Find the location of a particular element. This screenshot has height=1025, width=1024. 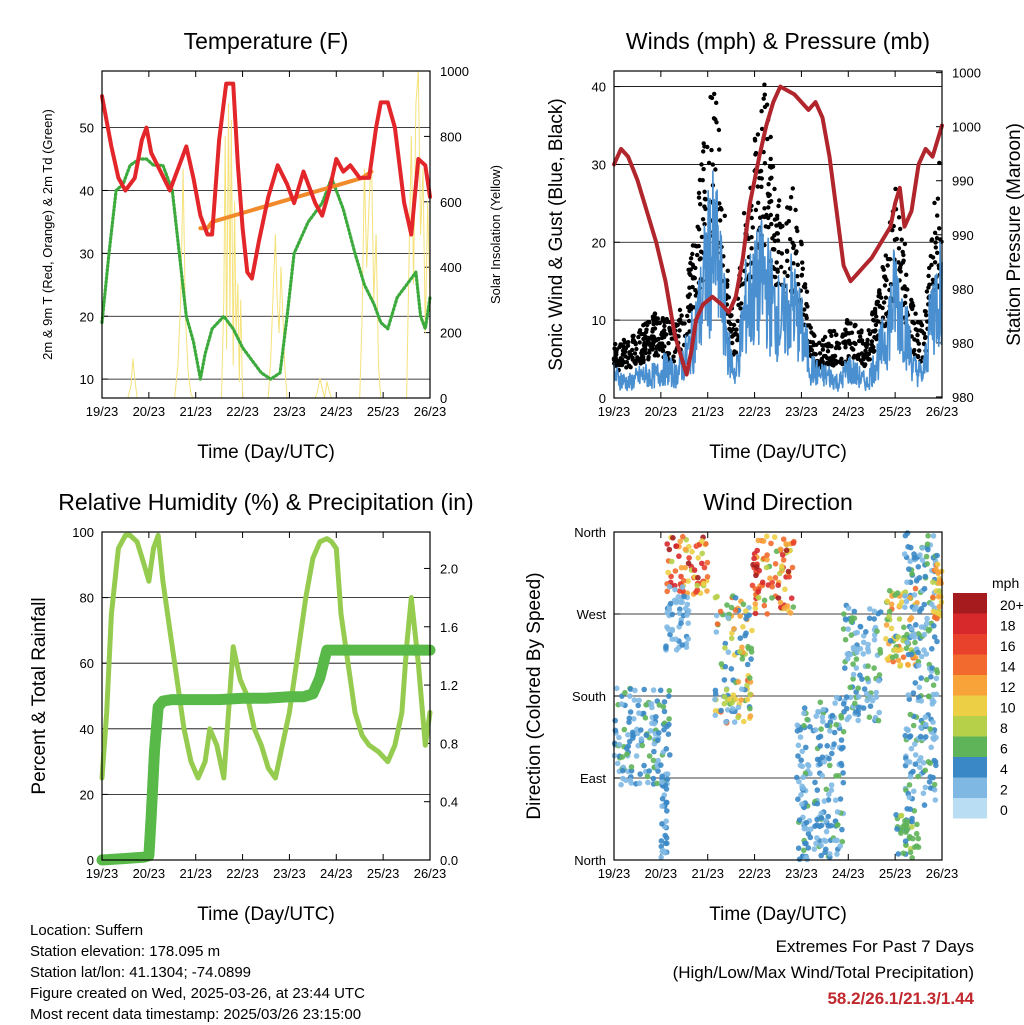

y-tick-label: North is located at coordinates (590, 860).